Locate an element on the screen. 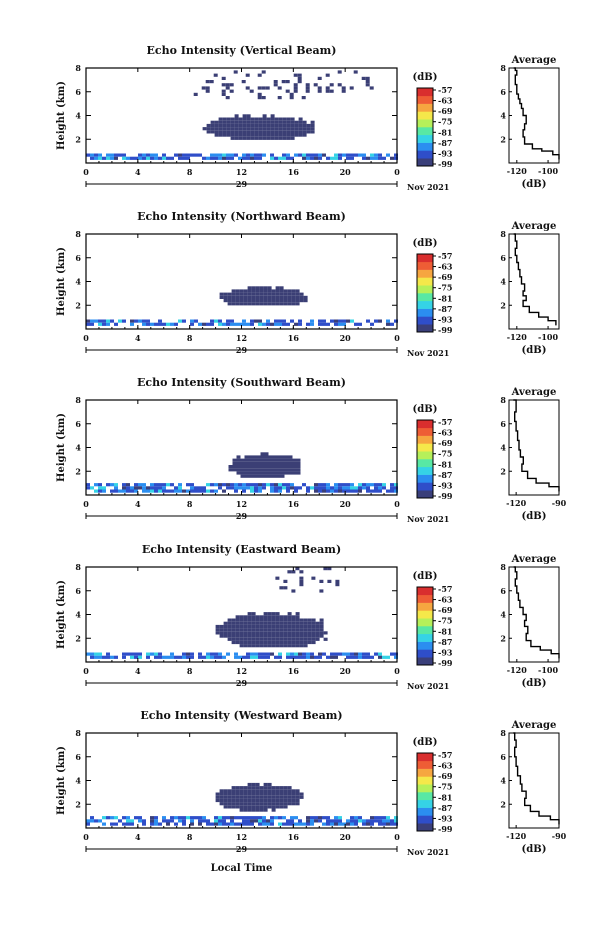  colorbar-tick-label: -99 is located at coordinates (445, 496).